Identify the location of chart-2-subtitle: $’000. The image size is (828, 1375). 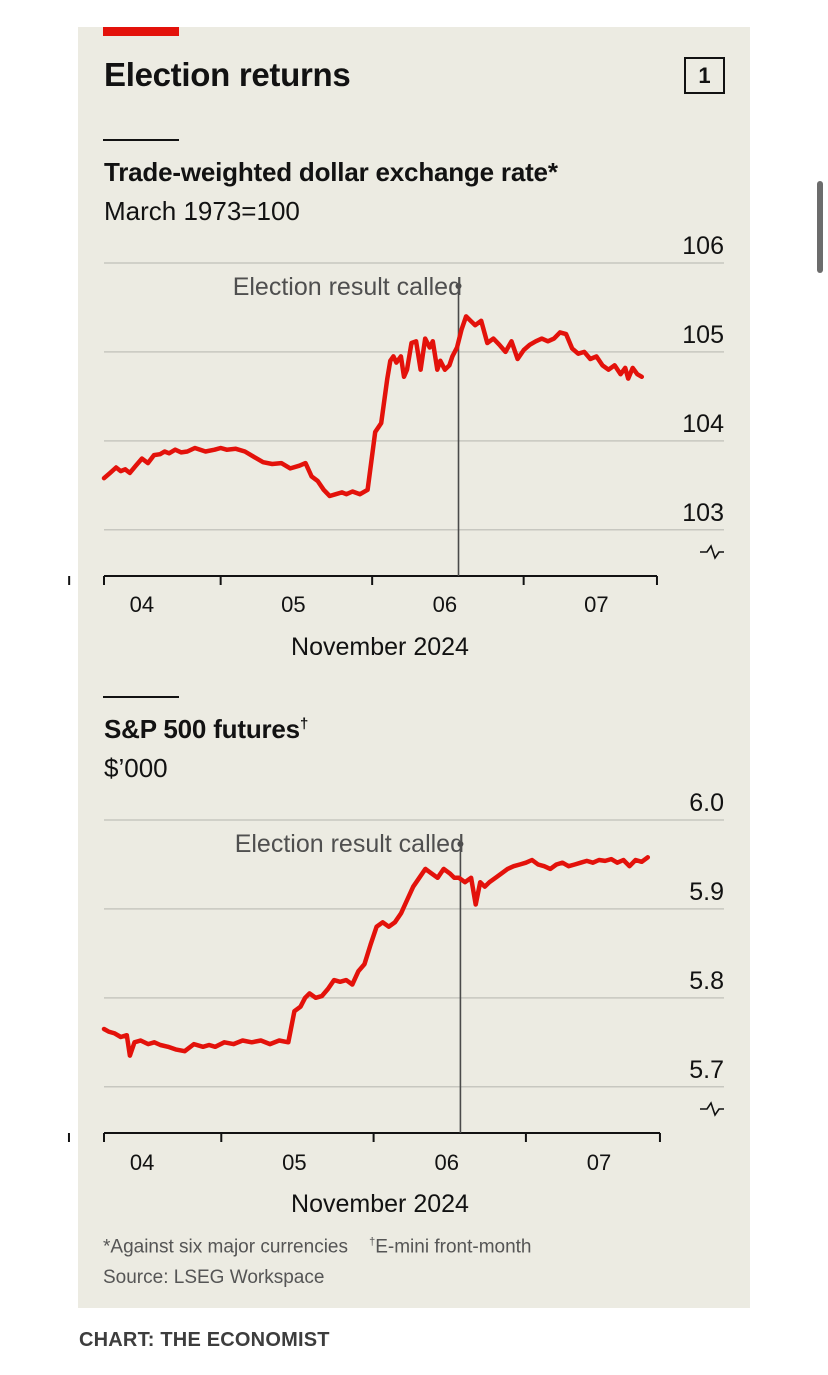
(136, 768).